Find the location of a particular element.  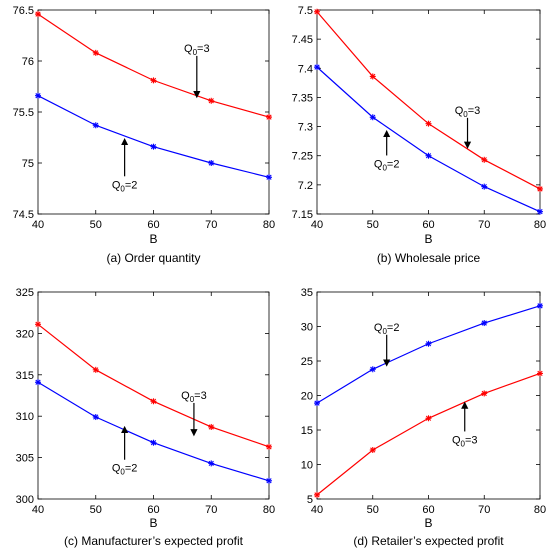

y-tick-label: 315 is located at coordinates (25, 376).